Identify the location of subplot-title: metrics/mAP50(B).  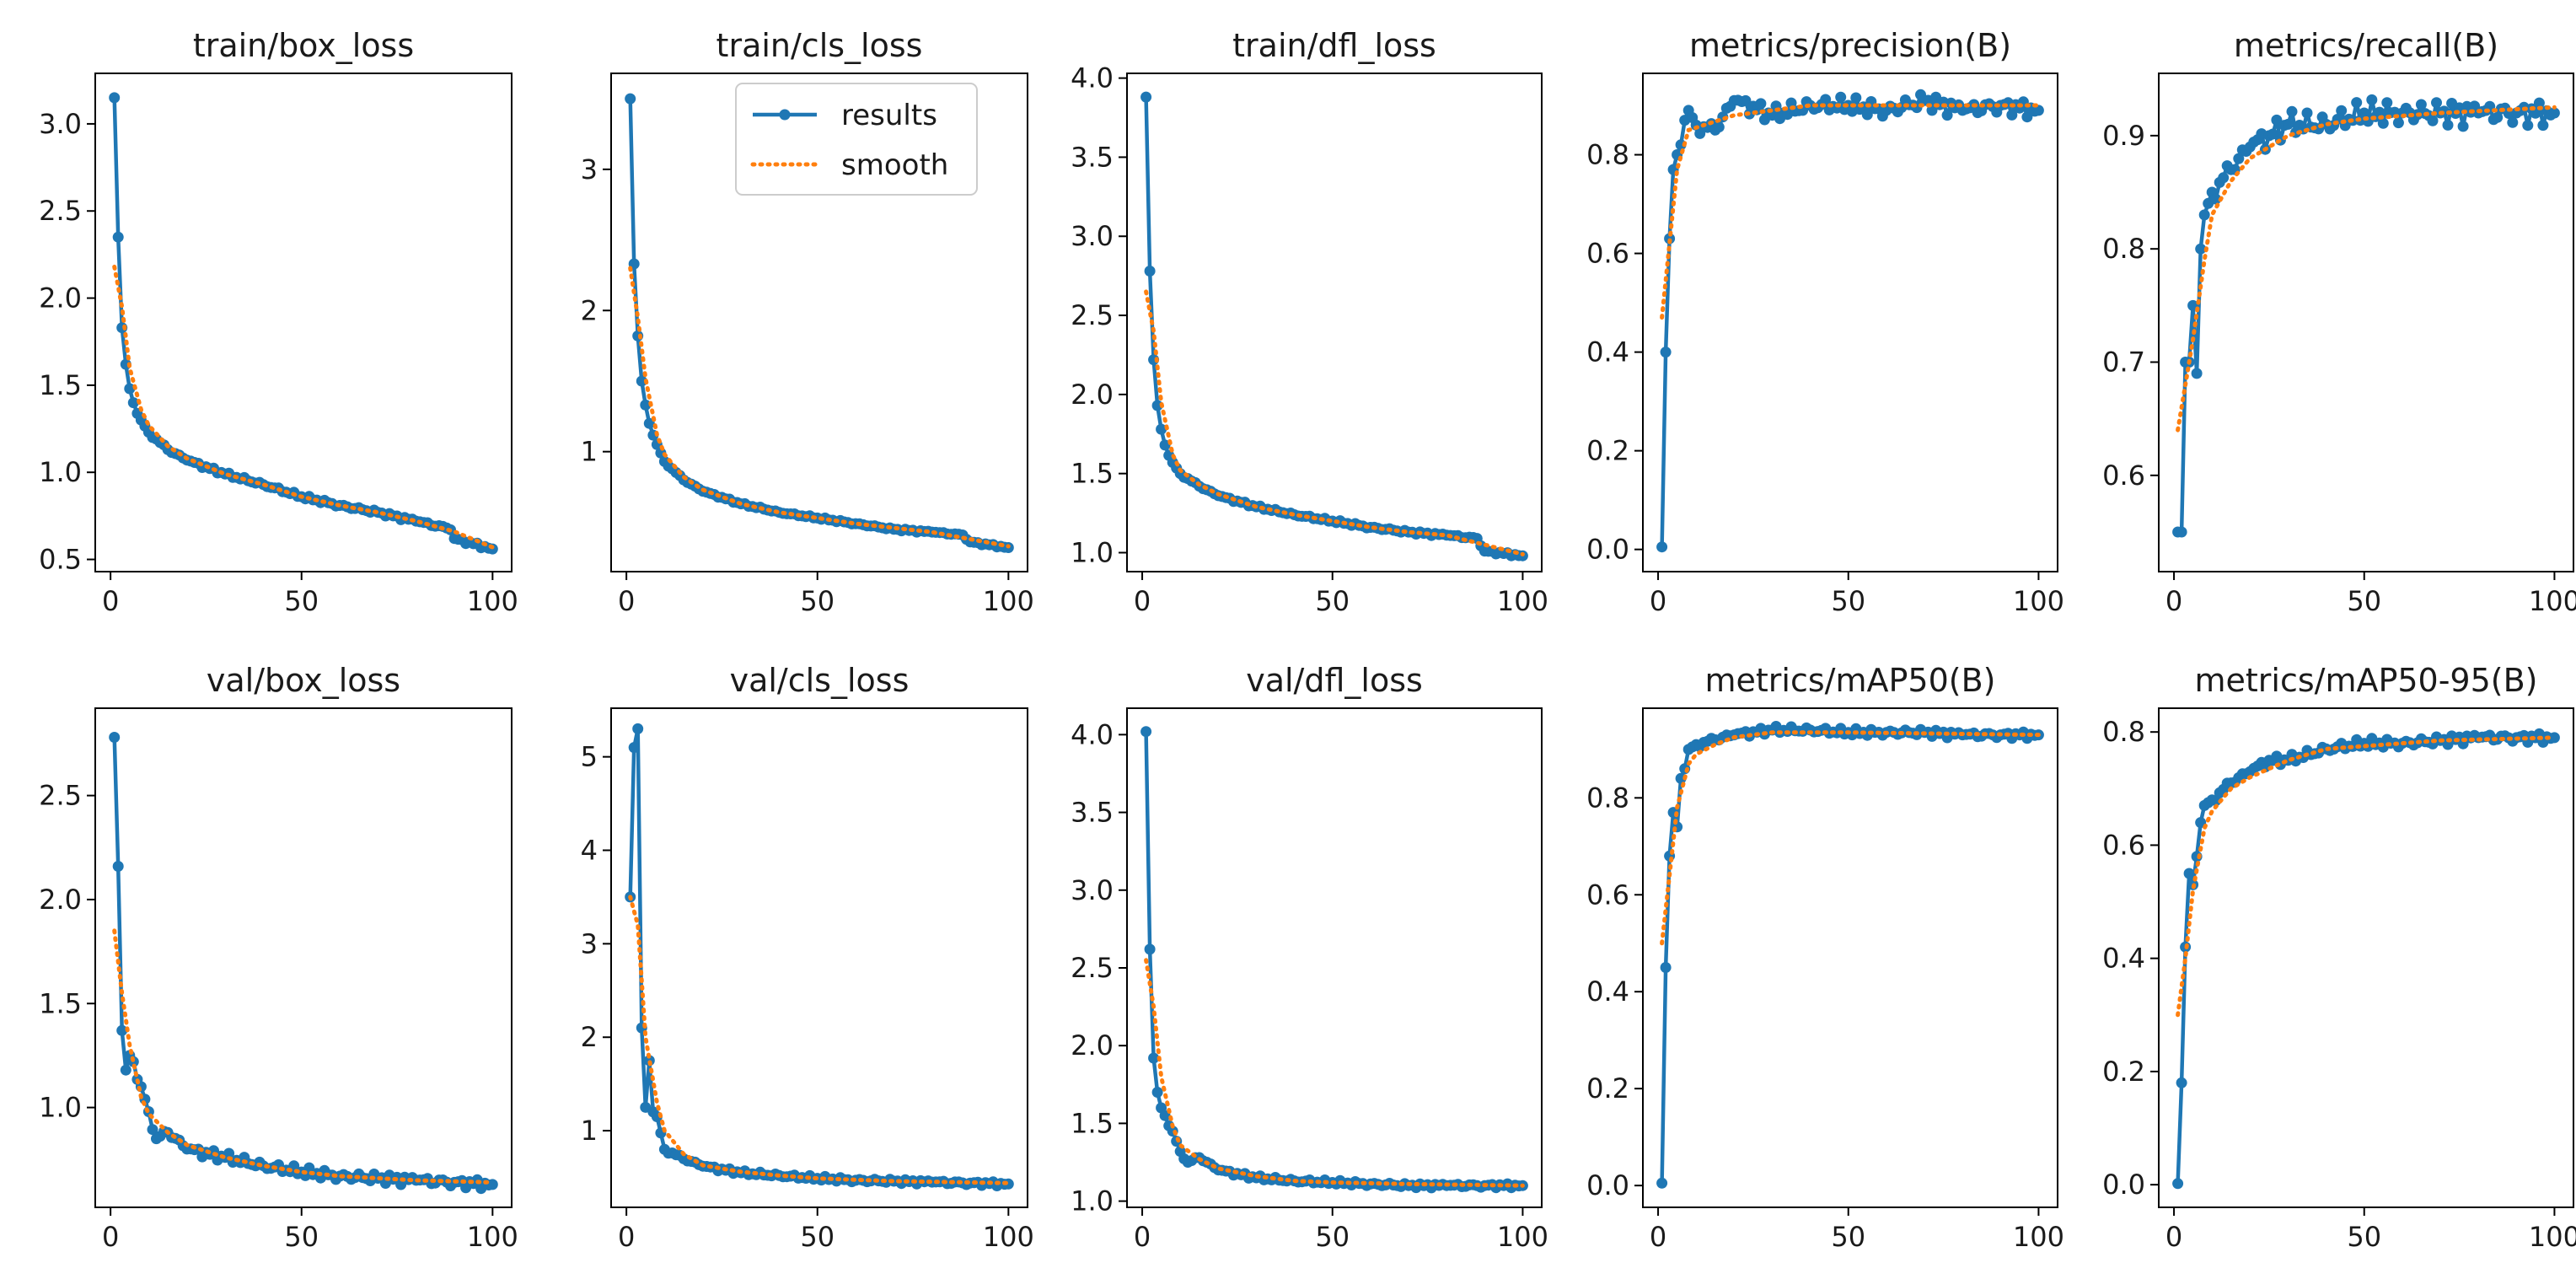
(1850, 680).